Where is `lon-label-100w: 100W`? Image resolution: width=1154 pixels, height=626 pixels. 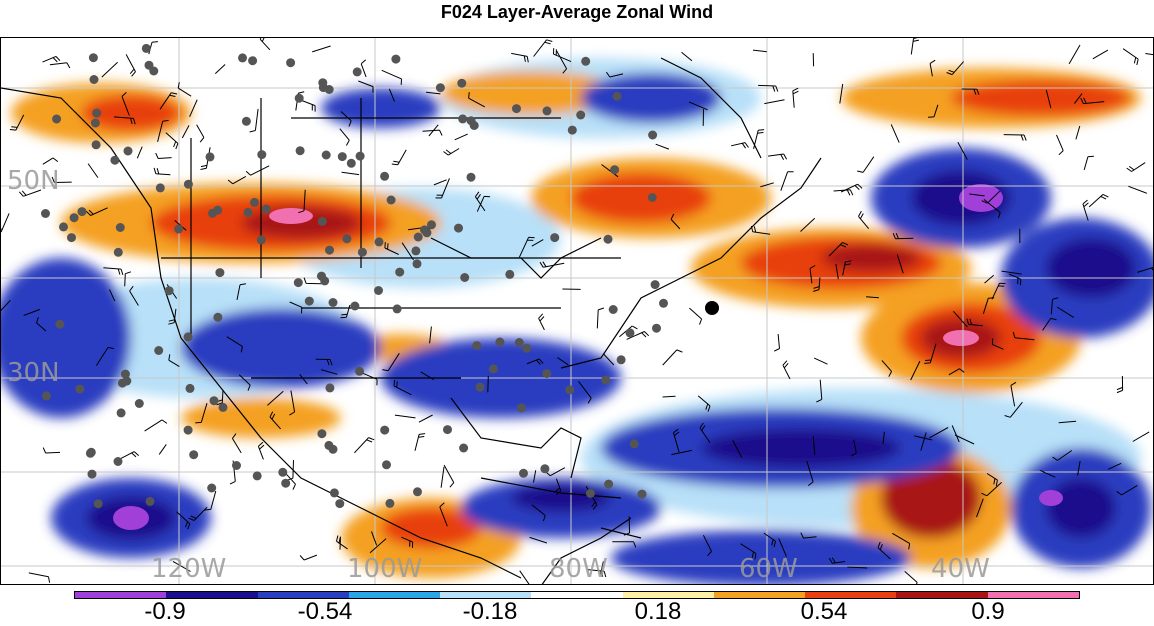
lon-label-100w: 100W is located at coordinates (384, 569).